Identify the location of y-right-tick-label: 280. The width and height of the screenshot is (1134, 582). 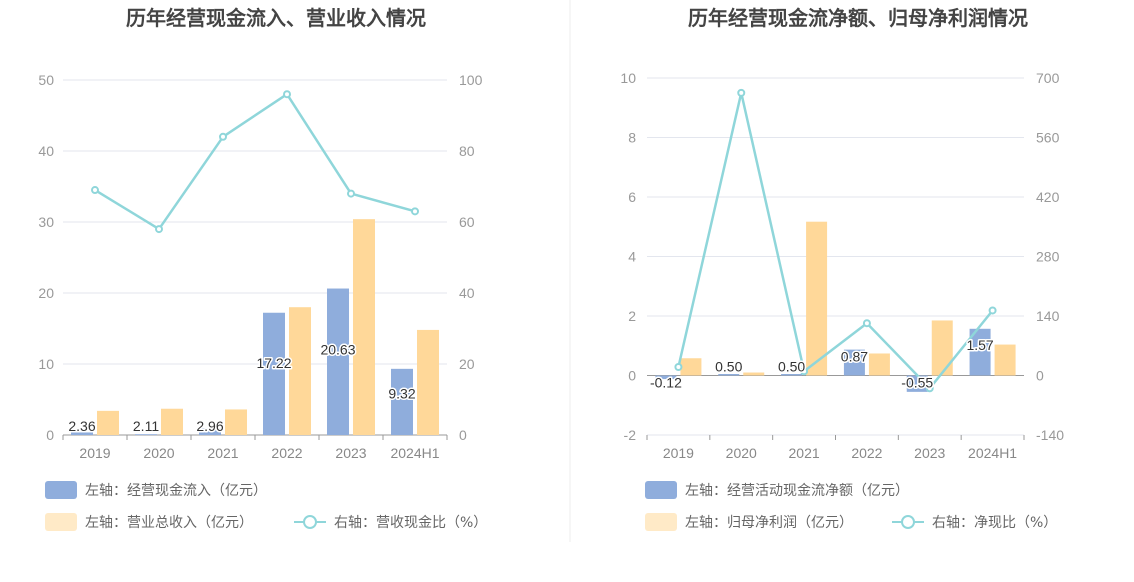
(1048, 257).